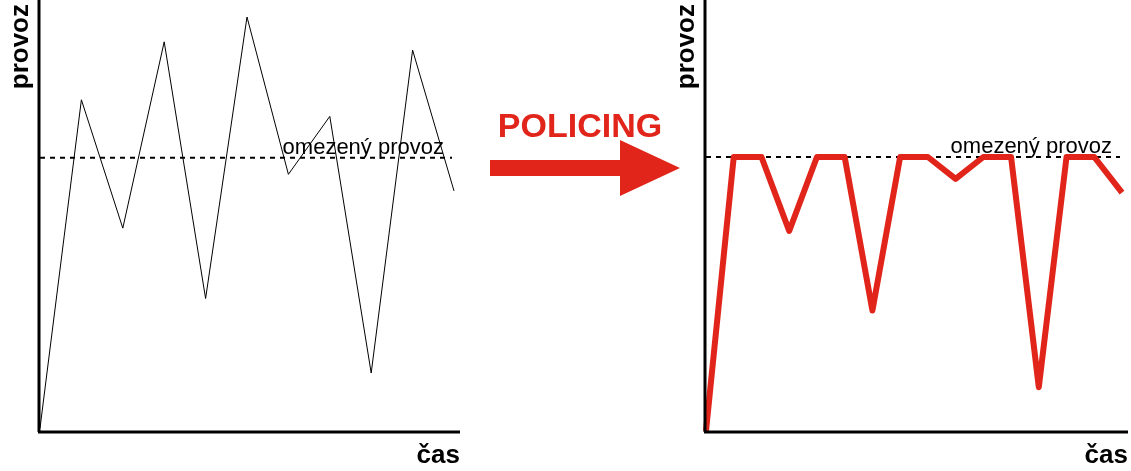 This screenshot has height=471, width=1131. I want to click on text: POLICING, so click(580, 125).